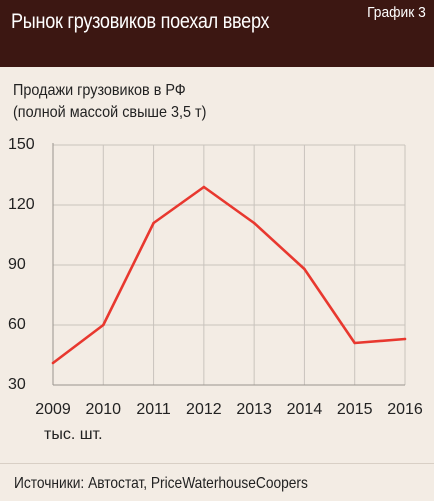  Describe the element at coordinates (103, 409) in the screenshot. I see `x-tick-label: 2010` at that location.